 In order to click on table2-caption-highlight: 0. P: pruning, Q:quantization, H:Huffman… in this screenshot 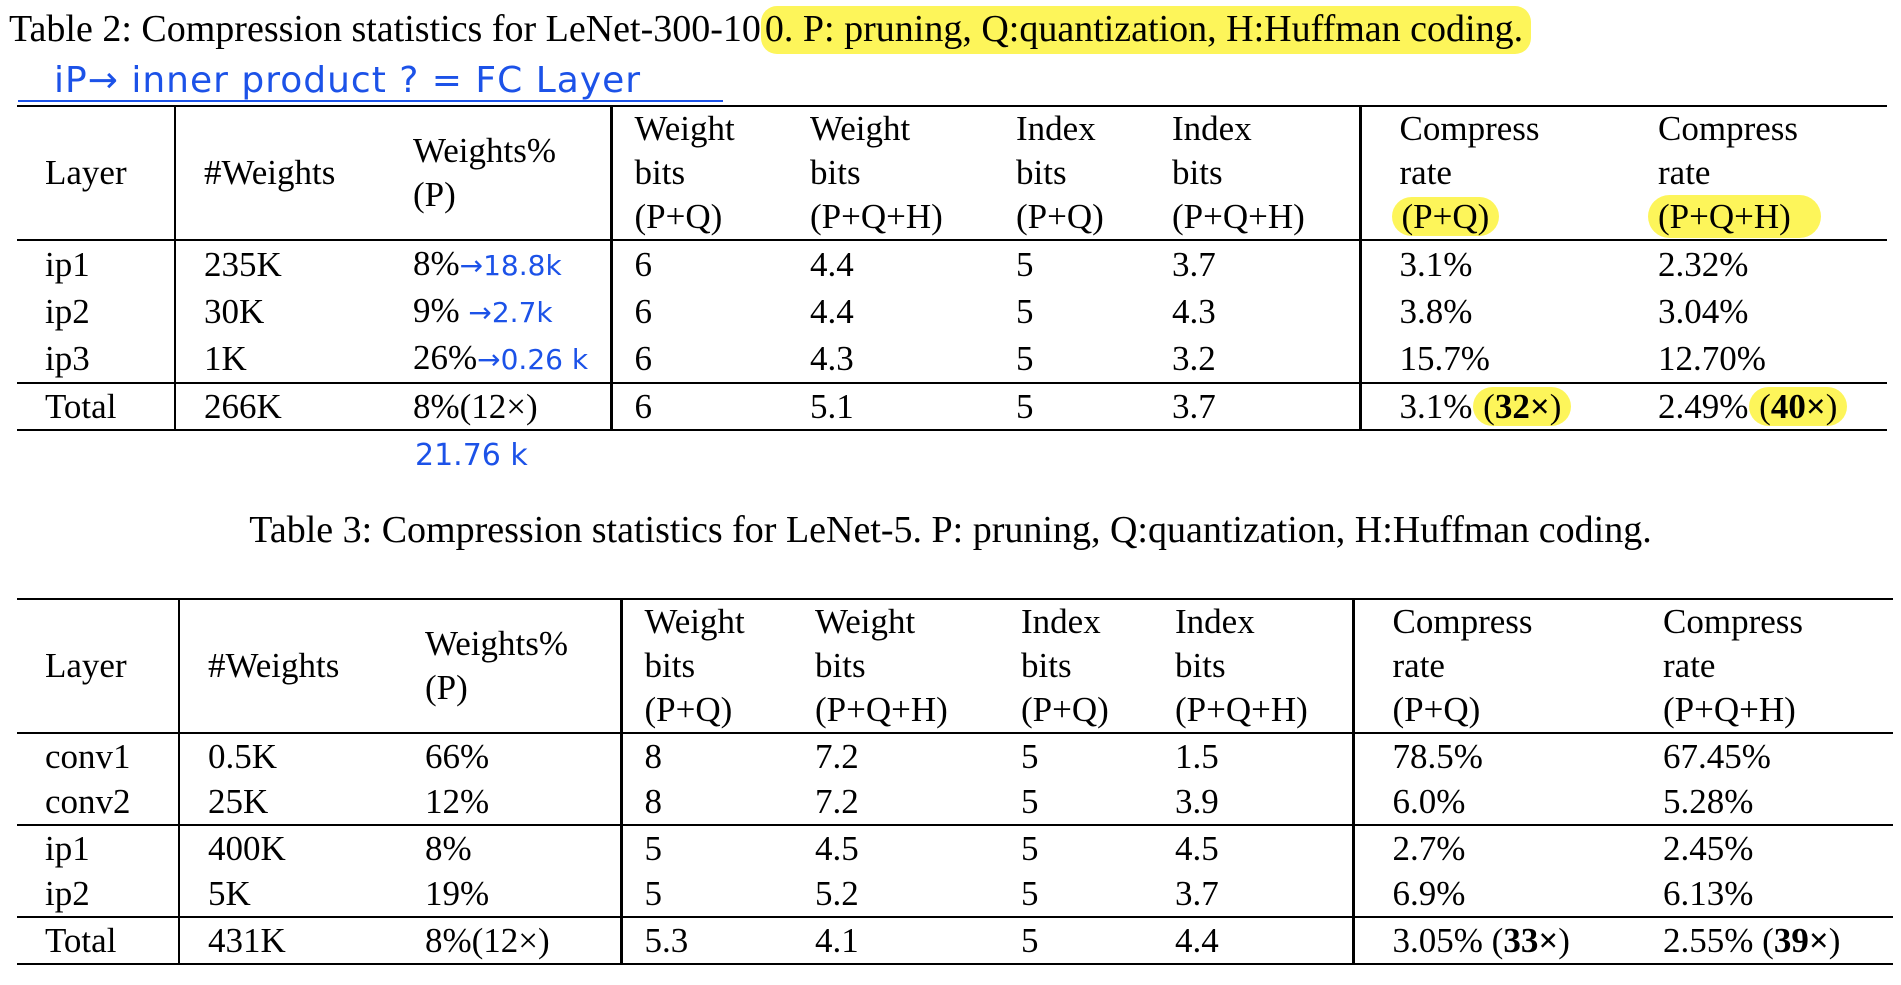, I will do `click(1146, 30)`.